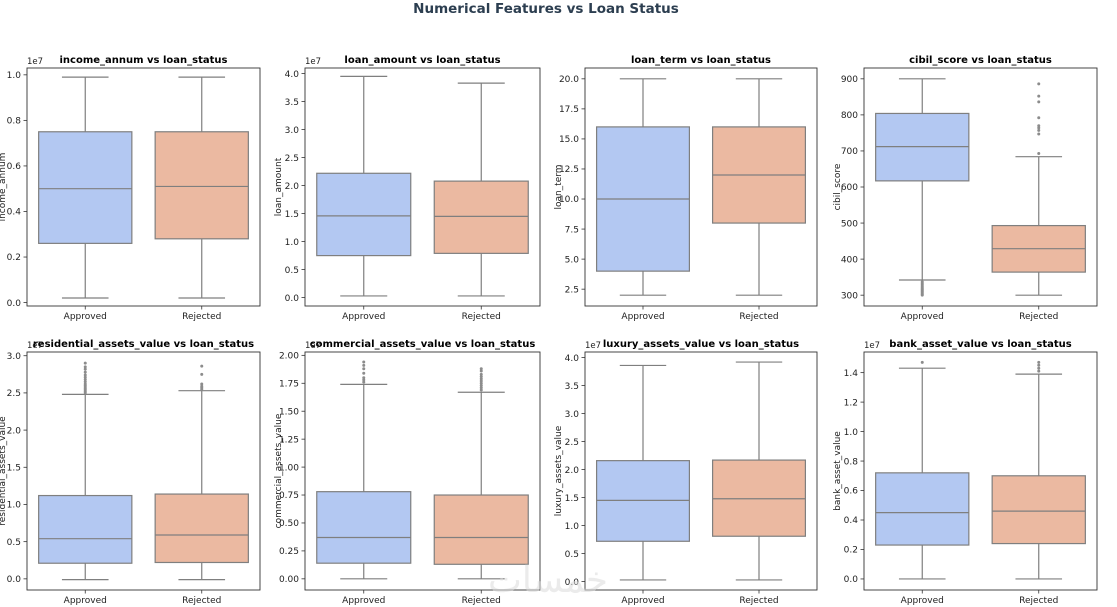  What do you see at coordinates (143, 344) in the screenshot?
I see `subplot-title: residential_assets_value vs loan_status` at bounding box center [143, 344].